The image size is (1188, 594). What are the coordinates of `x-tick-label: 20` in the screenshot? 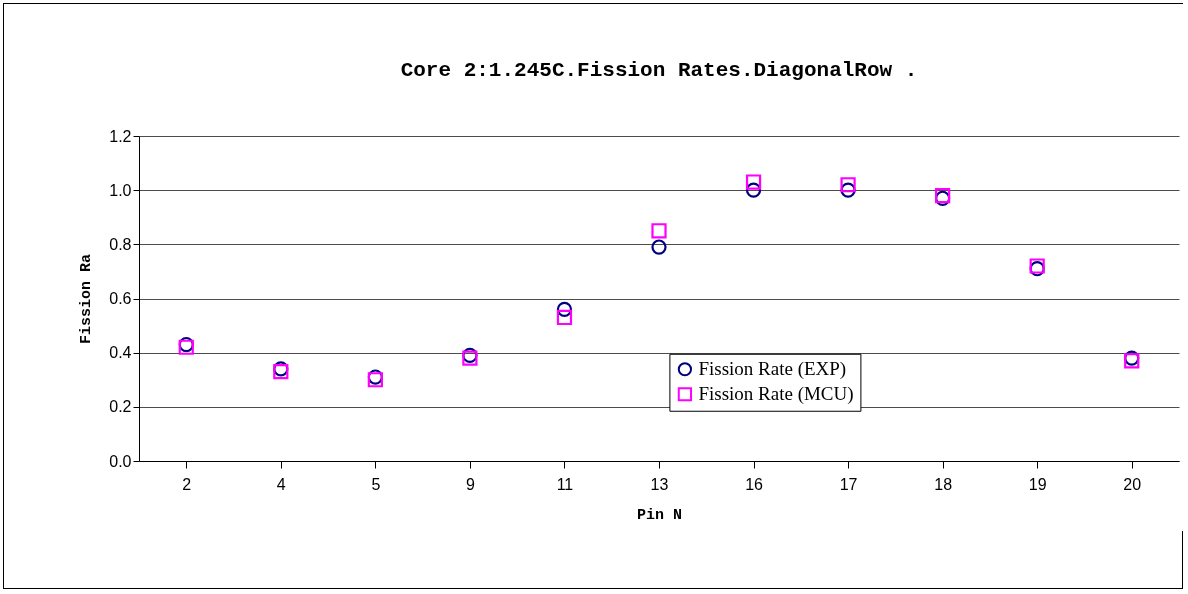 It's located at (1132, 484).